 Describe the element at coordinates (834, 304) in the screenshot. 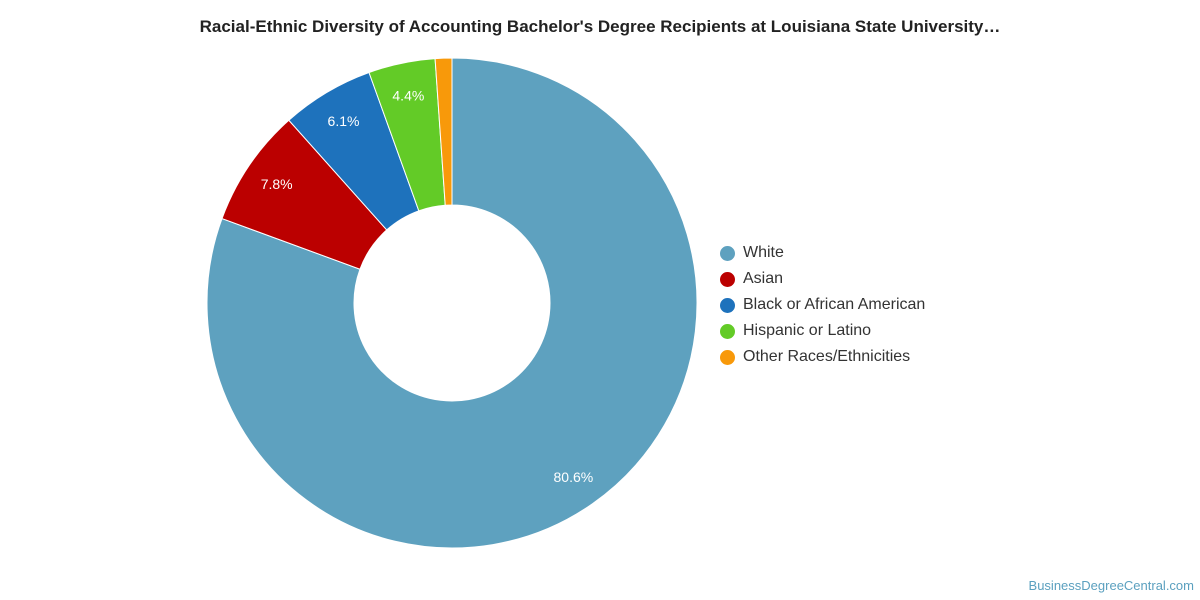

I see `legend-label: Black or African American` at that location.